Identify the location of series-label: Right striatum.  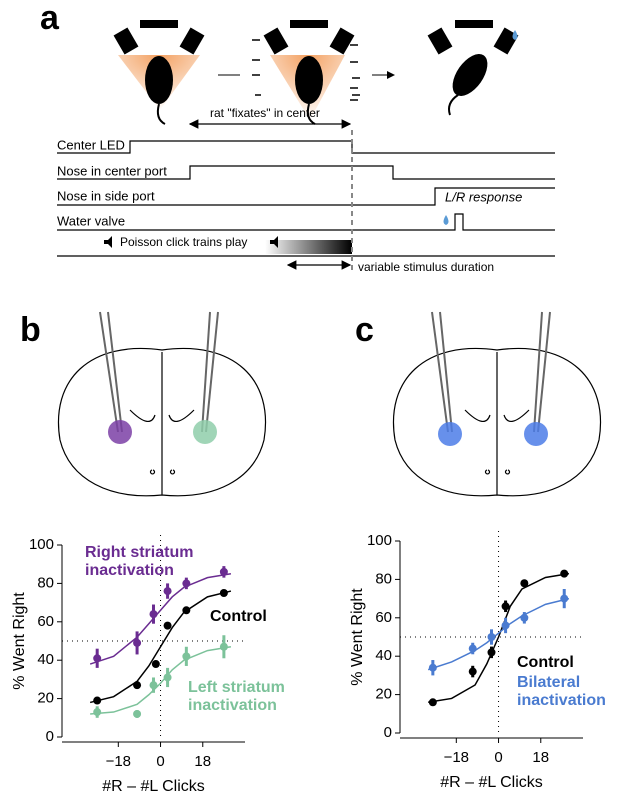
(139, 552).